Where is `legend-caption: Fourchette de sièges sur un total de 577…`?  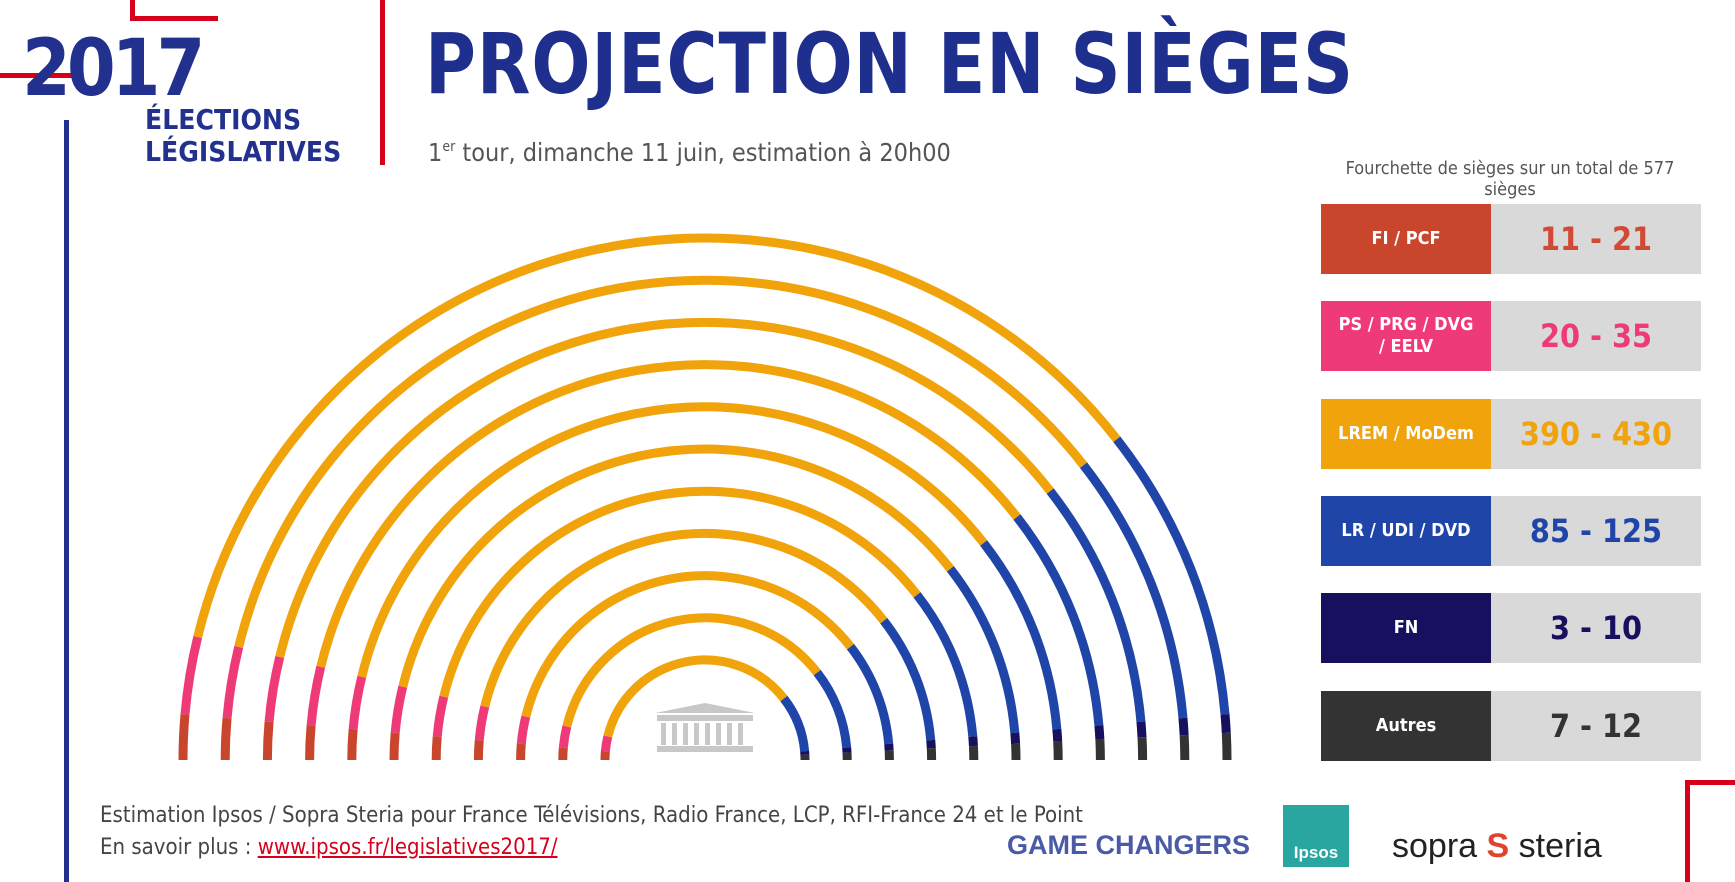
legend-caption: Fourchette de sièges sur un total de 577… is located at coordinates (1510, 179).